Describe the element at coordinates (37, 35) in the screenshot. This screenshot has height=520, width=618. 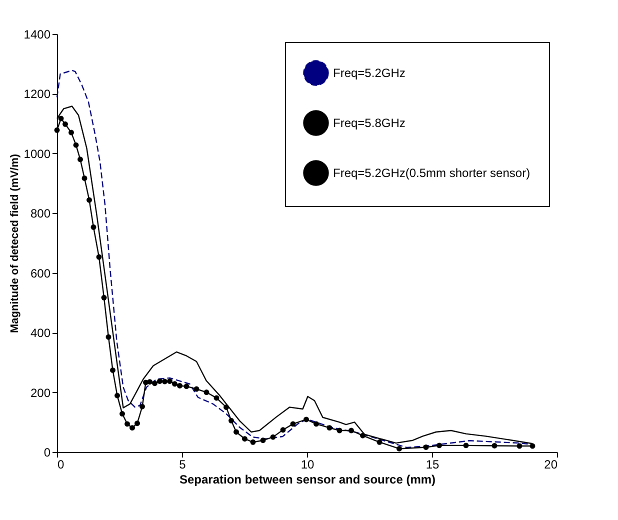
I see `y-tick-label: 1400` at that location.